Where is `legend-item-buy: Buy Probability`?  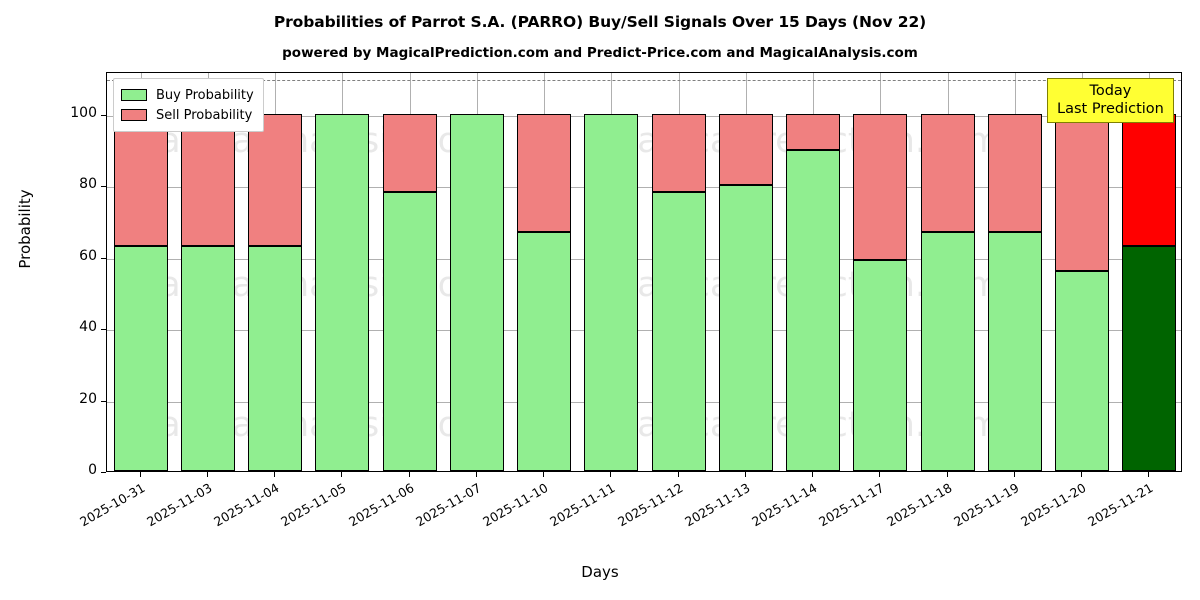 legend-item-buy: Buy Probability is located at coordinates (187, 95).